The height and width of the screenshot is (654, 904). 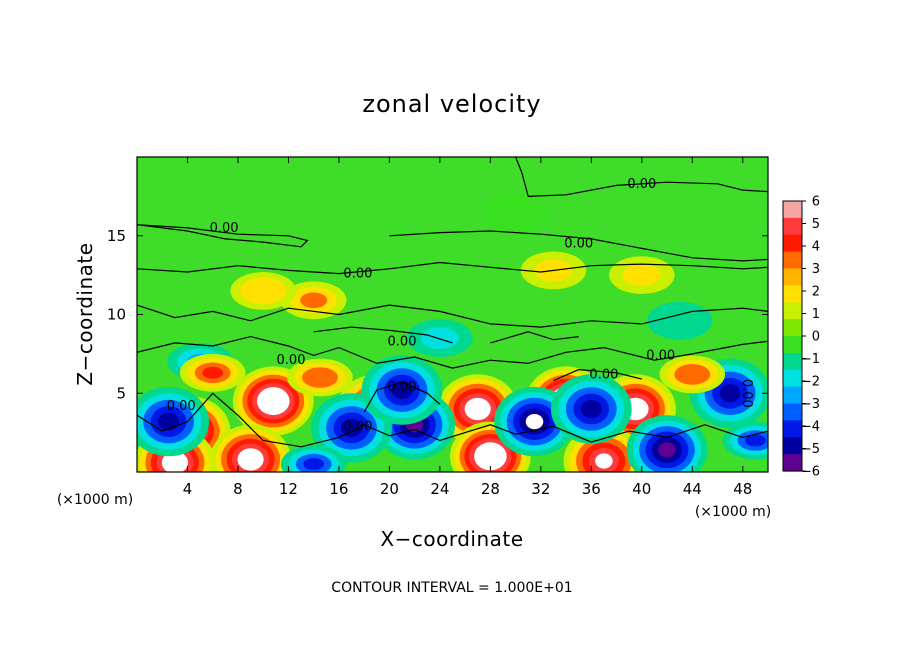 What do you see at coordinates (692, 489) in the screenshot?
I see `x-tick-label: 44` at bounding box center [692, 489].